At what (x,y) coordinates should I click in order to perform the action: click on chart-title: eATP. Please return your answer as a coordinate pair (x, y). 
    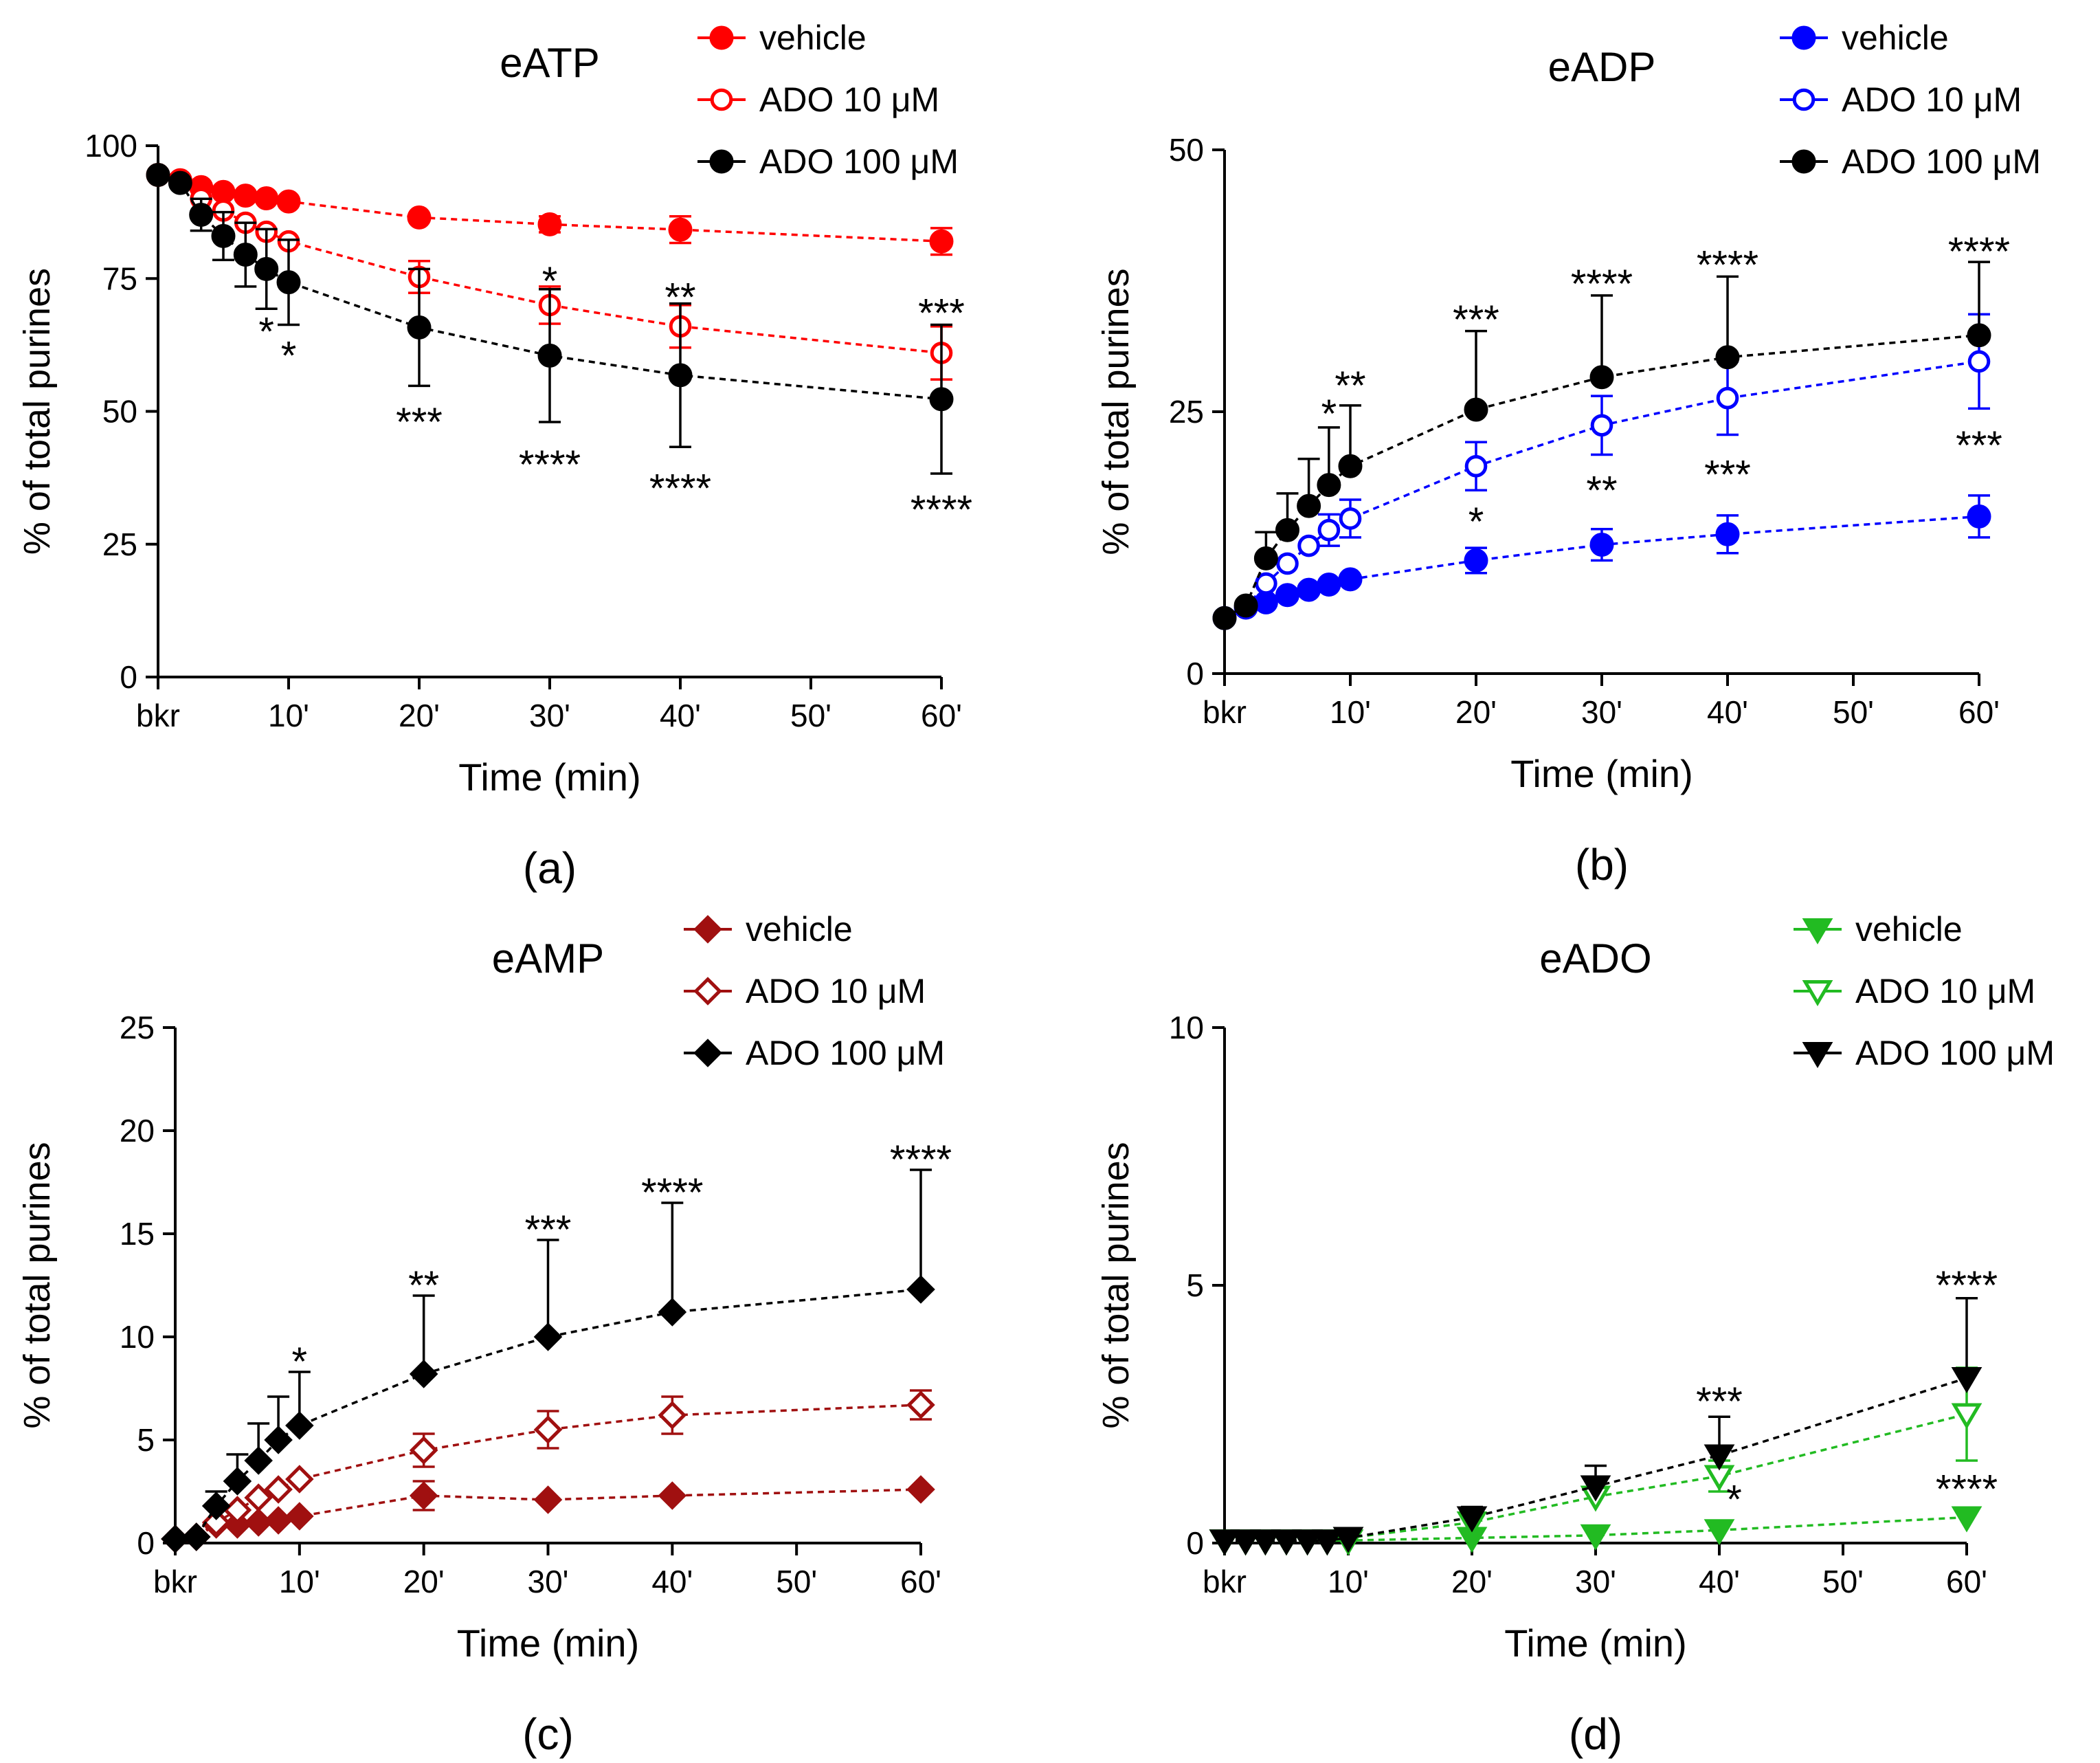
    Looking at the image, I should click on (550, 63).